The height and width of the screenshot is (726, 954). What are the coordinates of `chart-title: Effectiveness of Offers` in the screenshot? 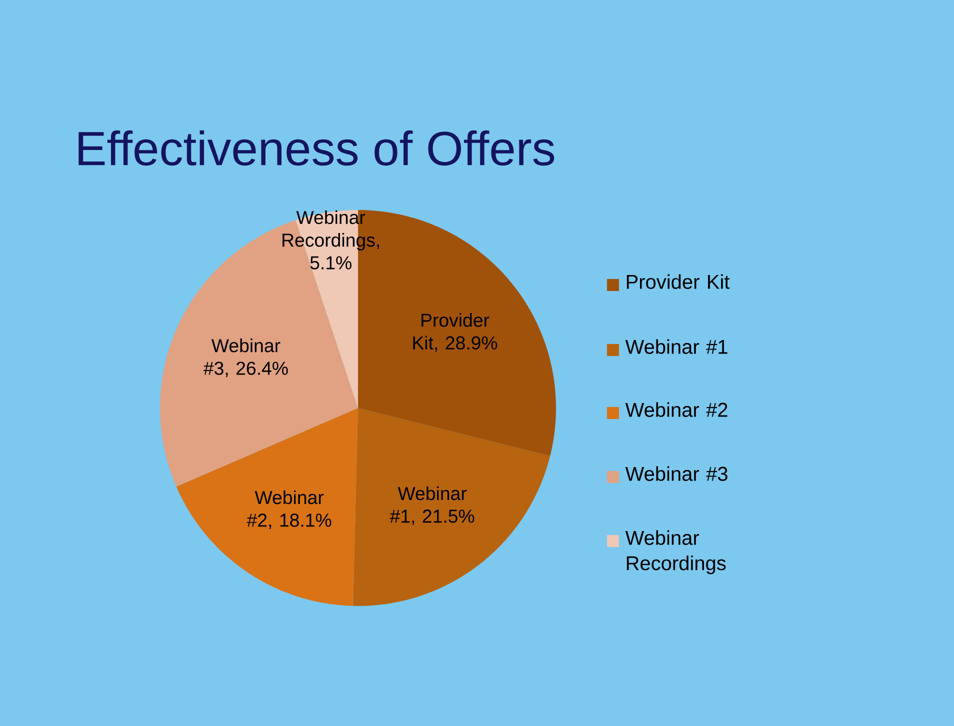 It's located at (316, 148).